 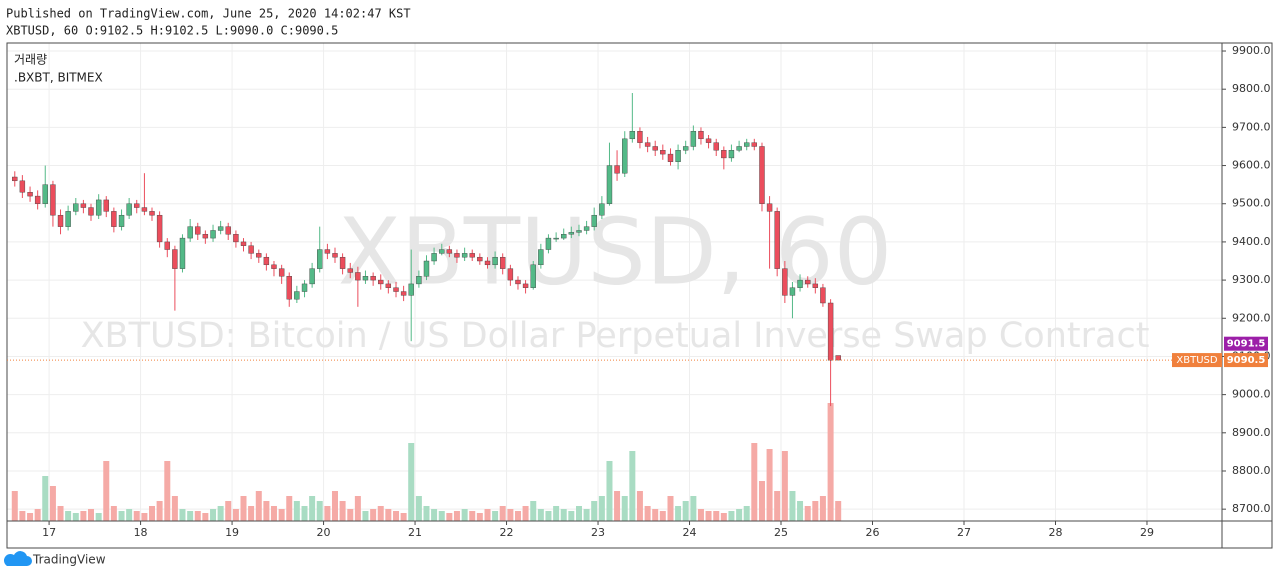 What do you see at coordinates (1251, 279) in the screenshot?
I see `y-tick-label: 9300.0` at bounding box center [1251, 279].